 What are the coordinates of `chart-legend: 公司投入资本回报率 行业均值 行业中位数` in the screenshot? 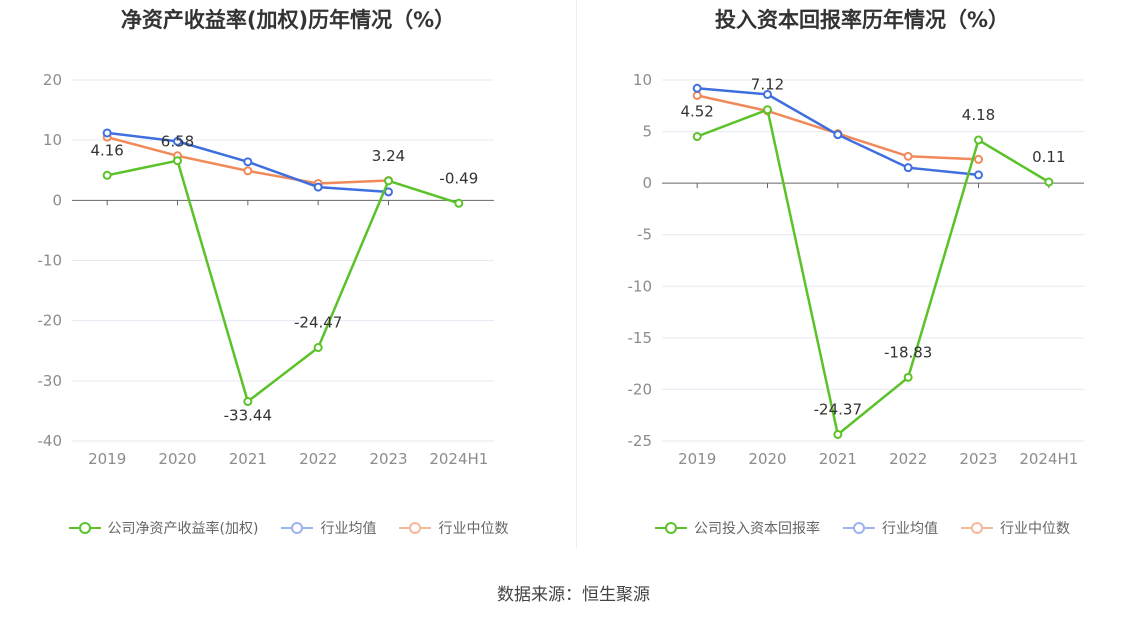 It's located at (862, 528).